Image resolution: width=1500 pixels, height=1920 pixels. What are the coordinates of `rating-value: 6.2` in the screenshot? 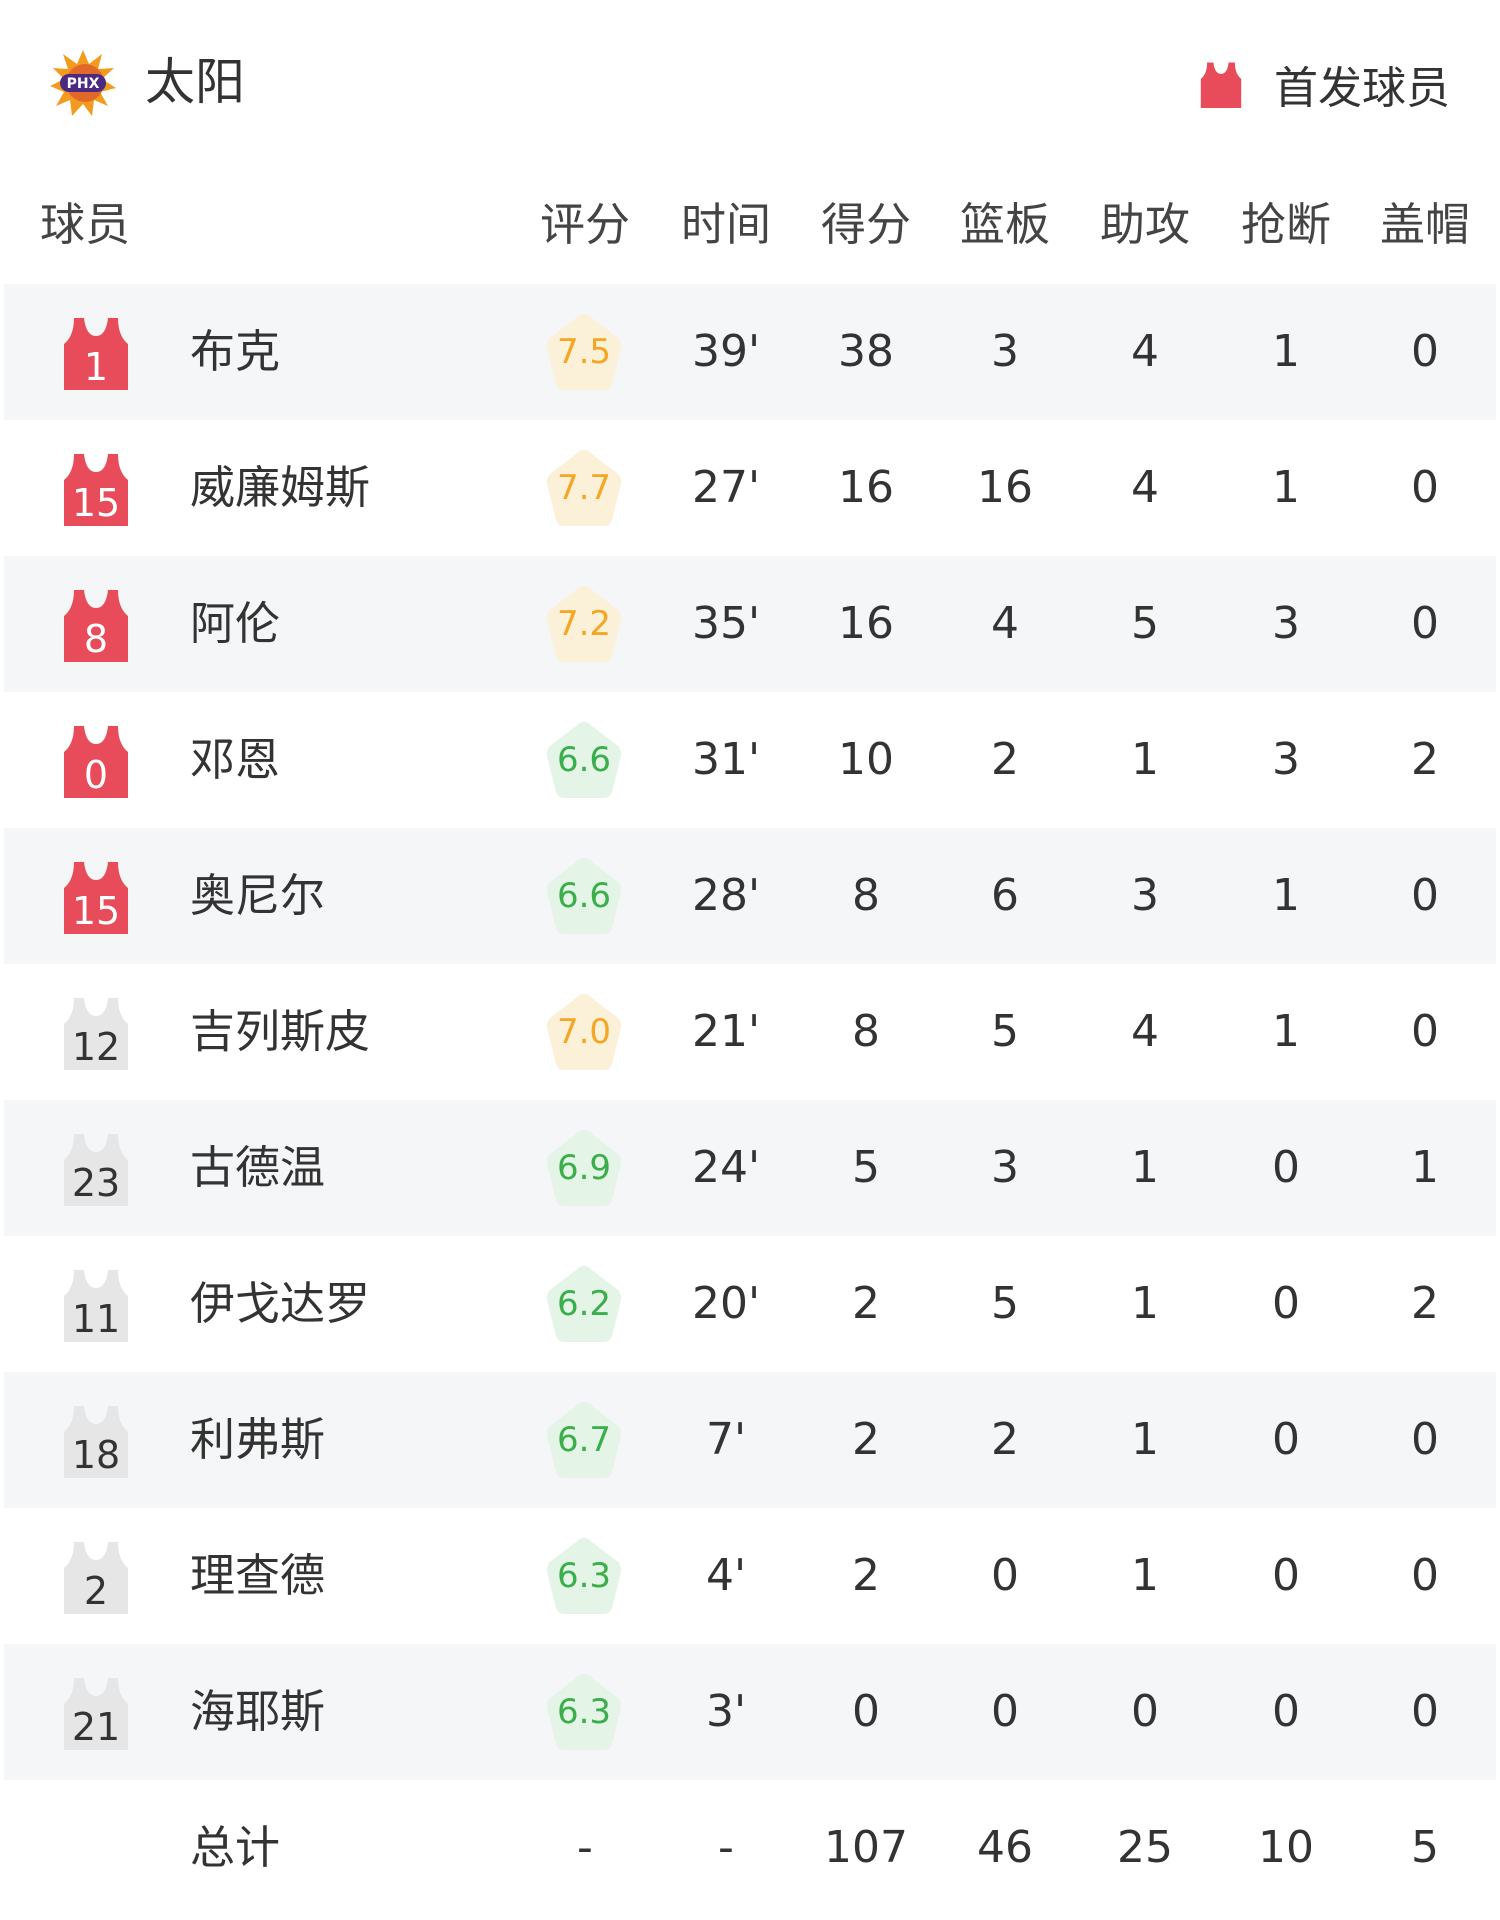 It's located at (584, 1304).